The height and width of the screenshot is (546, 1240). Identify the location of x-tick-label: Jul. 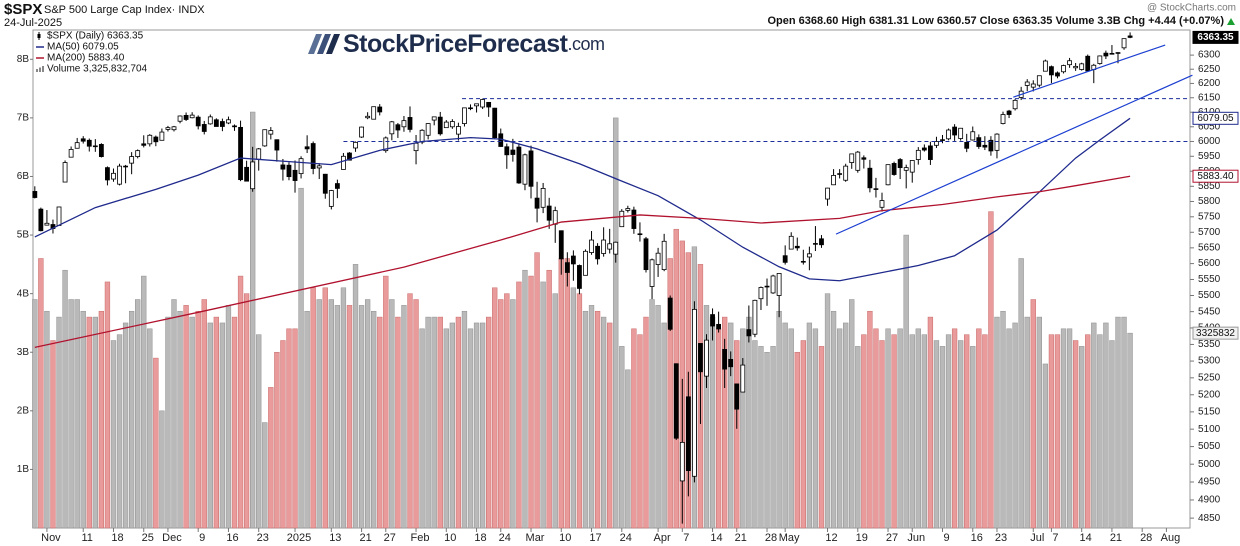
(1037, 538).